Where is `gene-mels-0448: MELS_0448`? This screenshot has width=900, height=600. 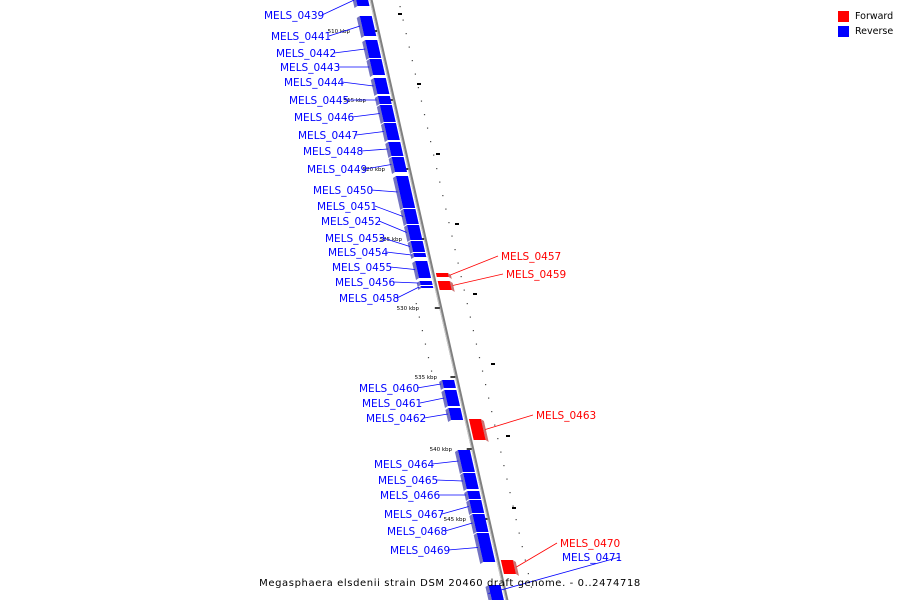 gene-mels-0448: MELS_0448 is located at coordinates (353, 150).